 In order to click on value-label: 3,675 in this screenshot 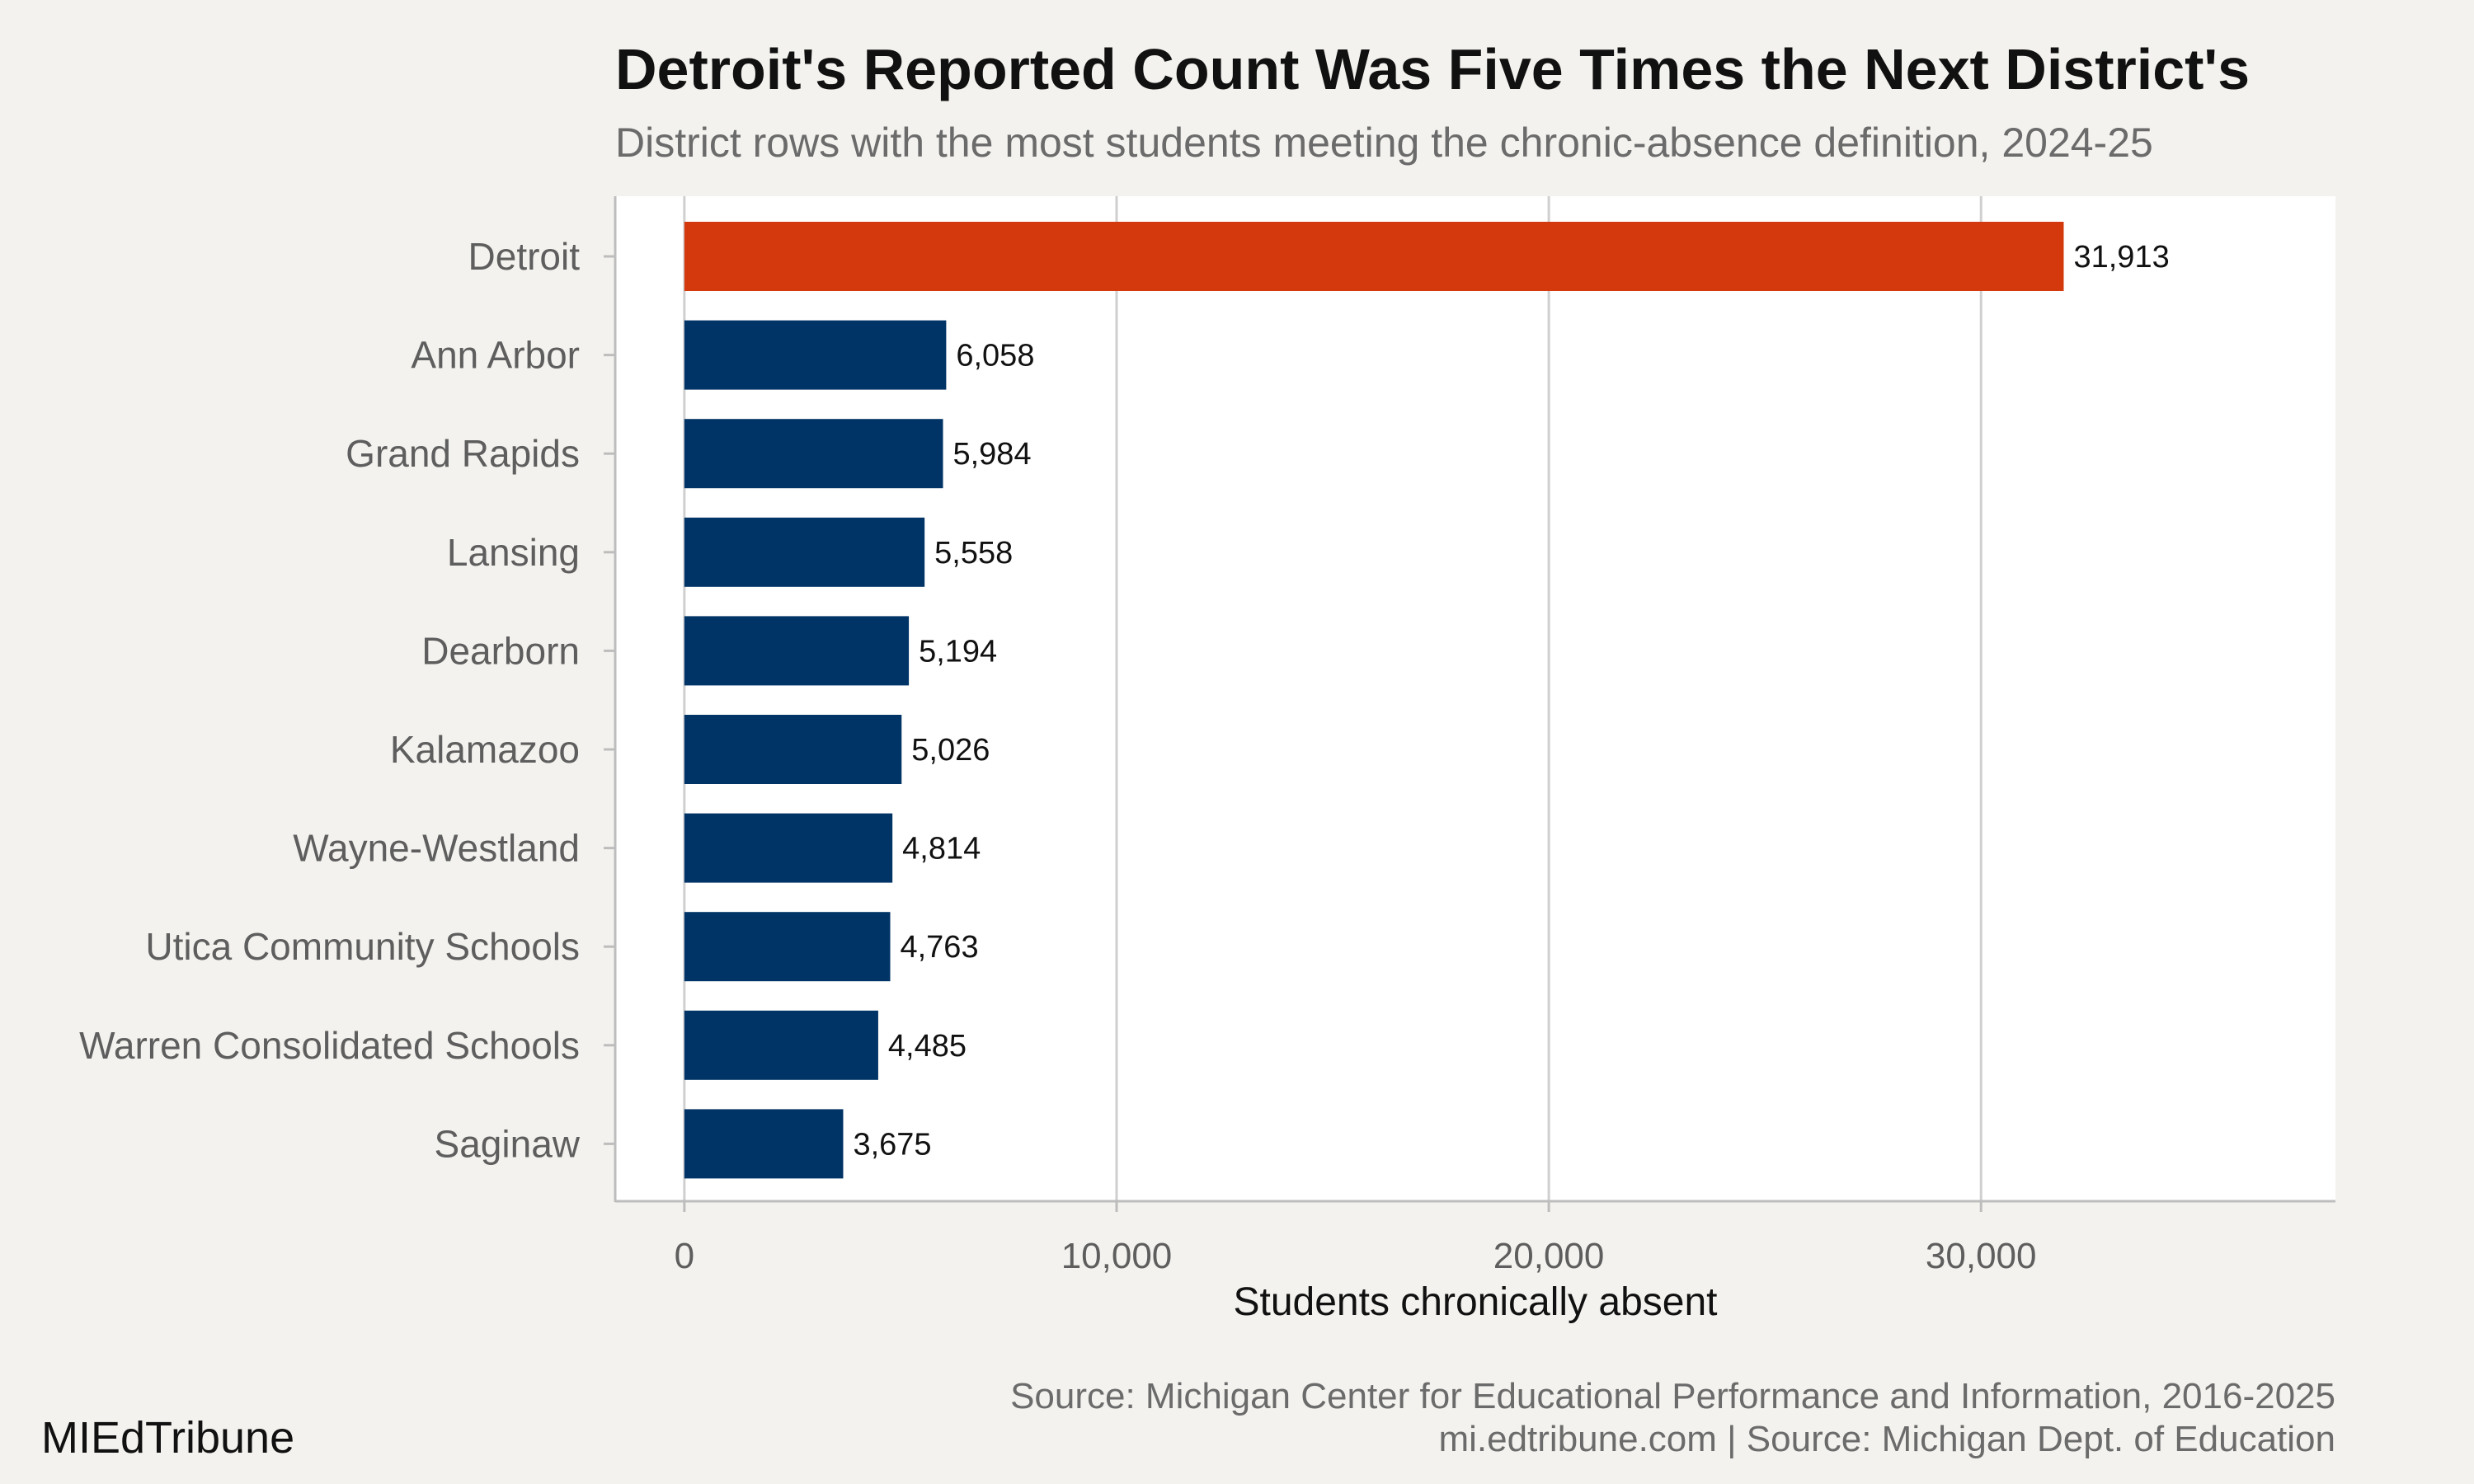, I will do `click(892, 1144)`.